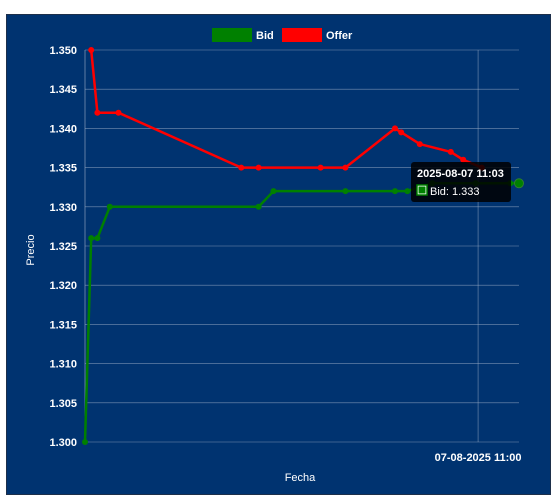 This screenshot has height=503, width=557. I want to click on legend-label: Offer, so click(339, 36).